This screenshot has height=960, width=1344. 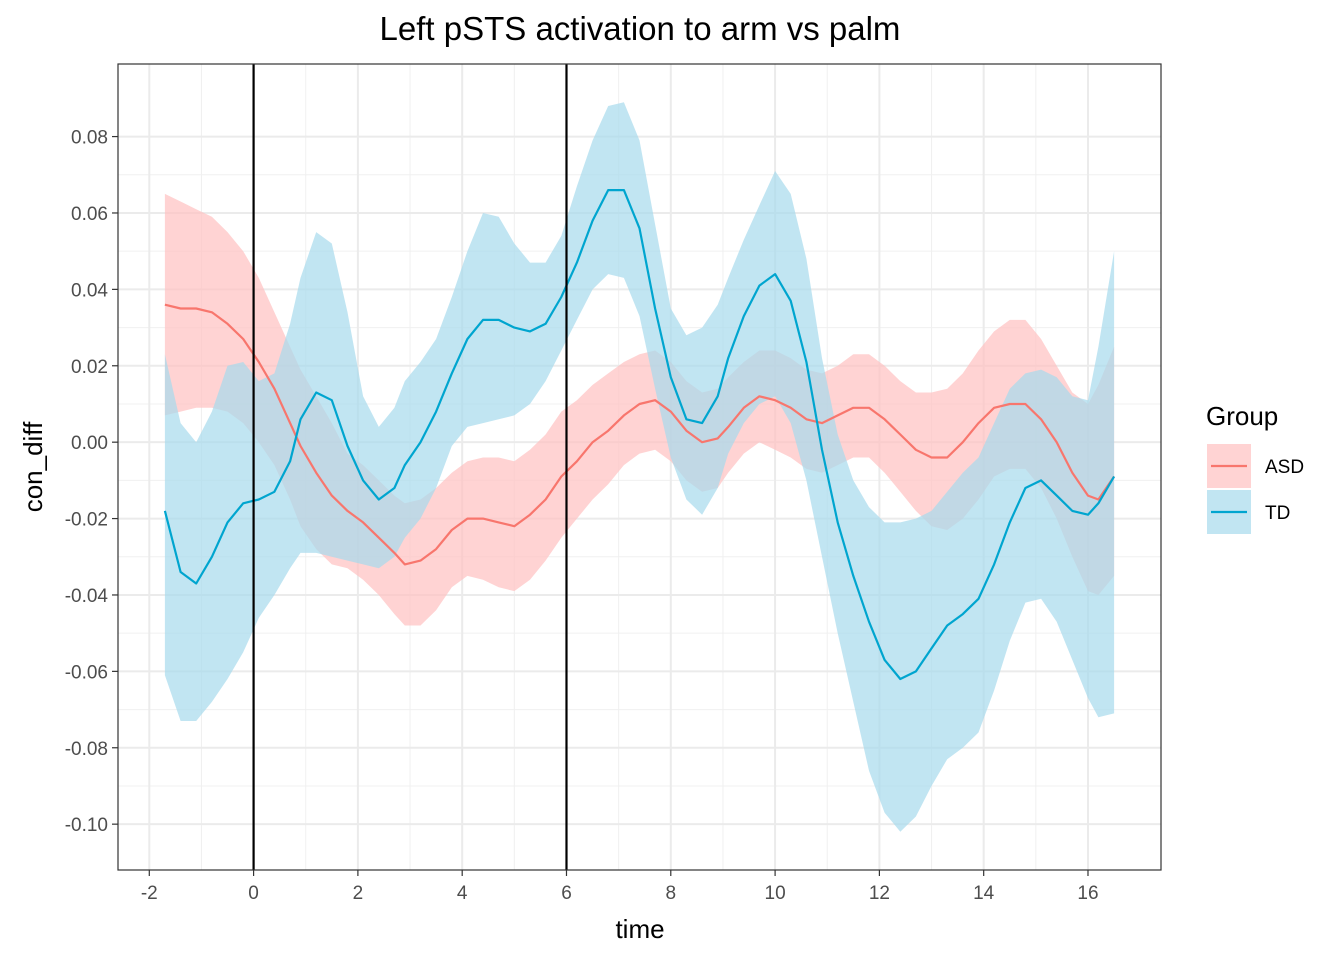 I want to click on y-tick-label: -0.08, so click(x=86, y=749).